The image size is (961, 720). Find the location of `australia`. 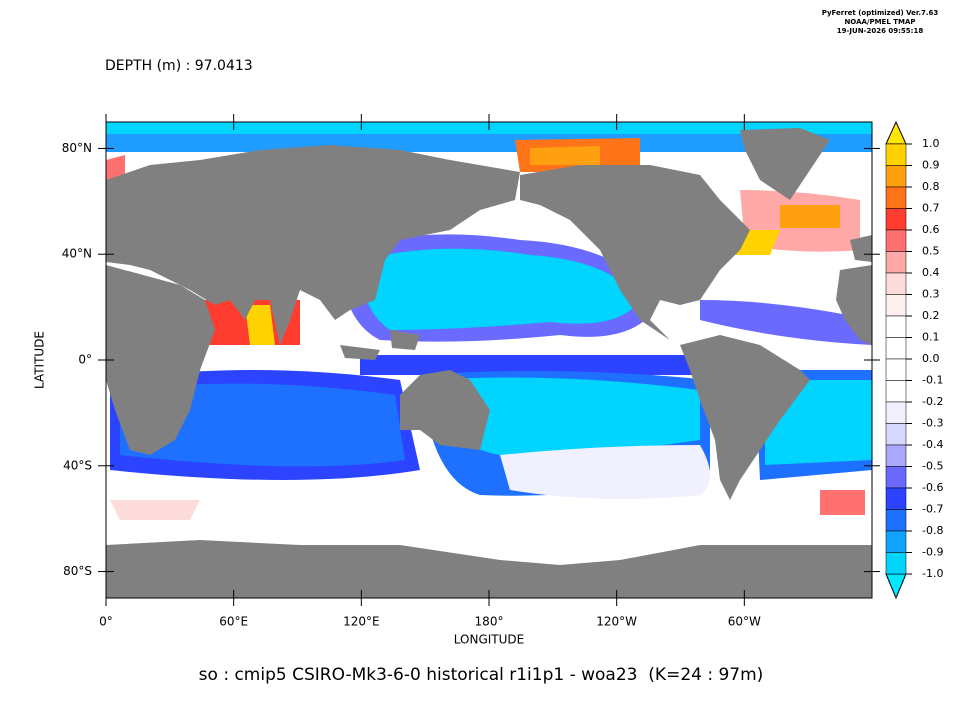

australia is located at coordinates (445, 410).